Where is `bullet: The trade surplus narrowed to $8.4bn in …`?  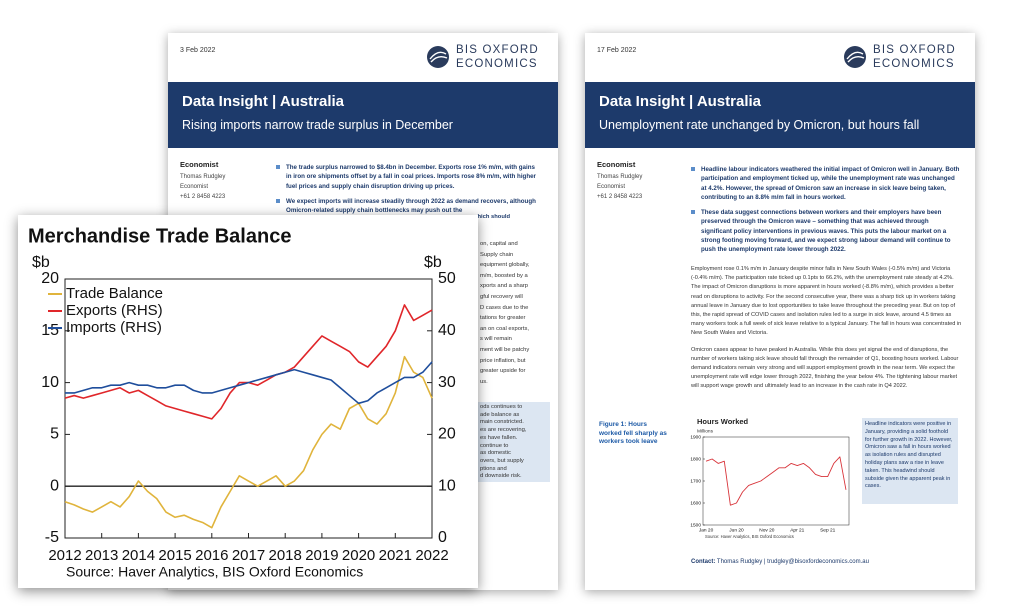
bullet: The trade surplus narrowed to $8.4bn in … is located at coordinates (408, 177).